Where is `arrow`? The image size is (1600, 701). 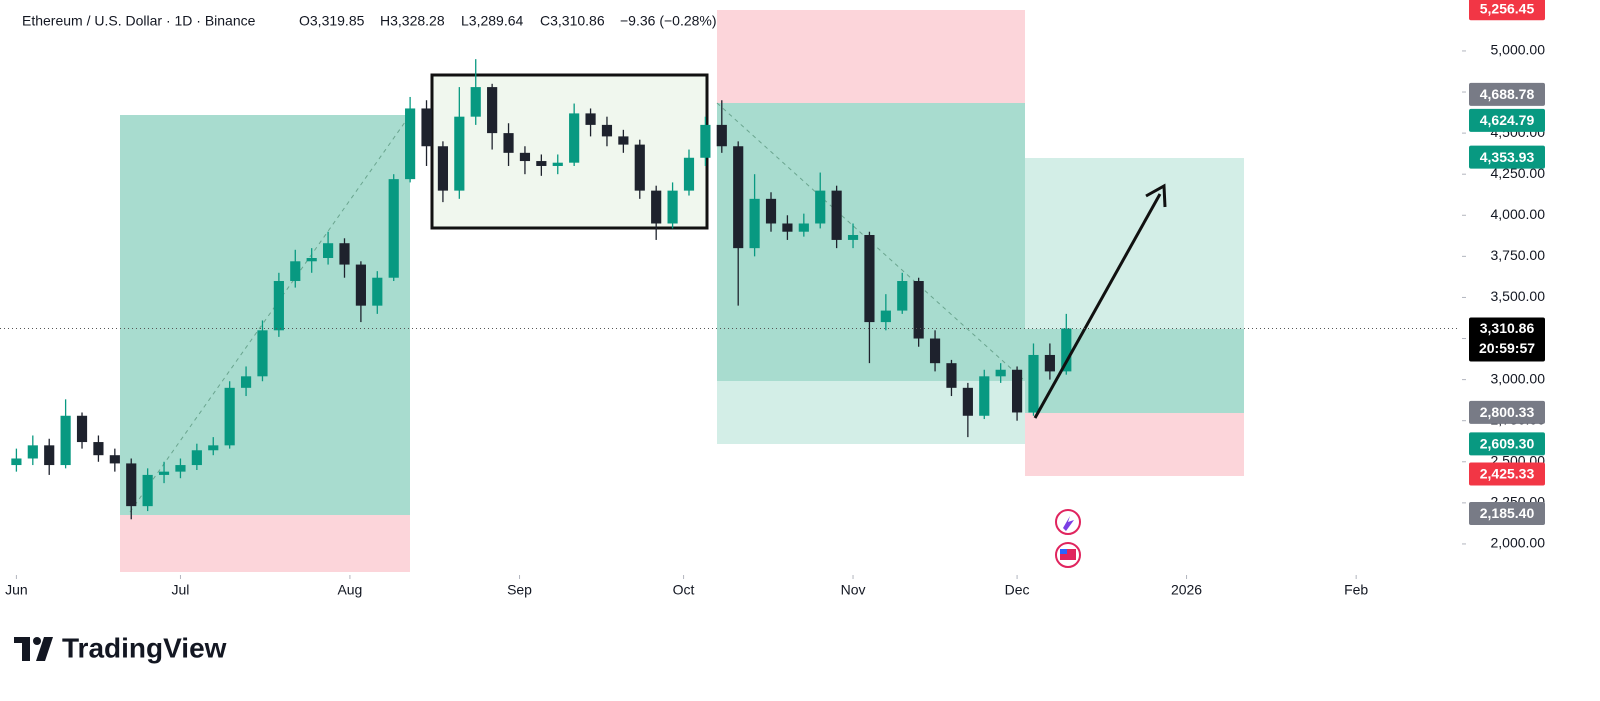 arrow is located at coordinates (1100, 301).